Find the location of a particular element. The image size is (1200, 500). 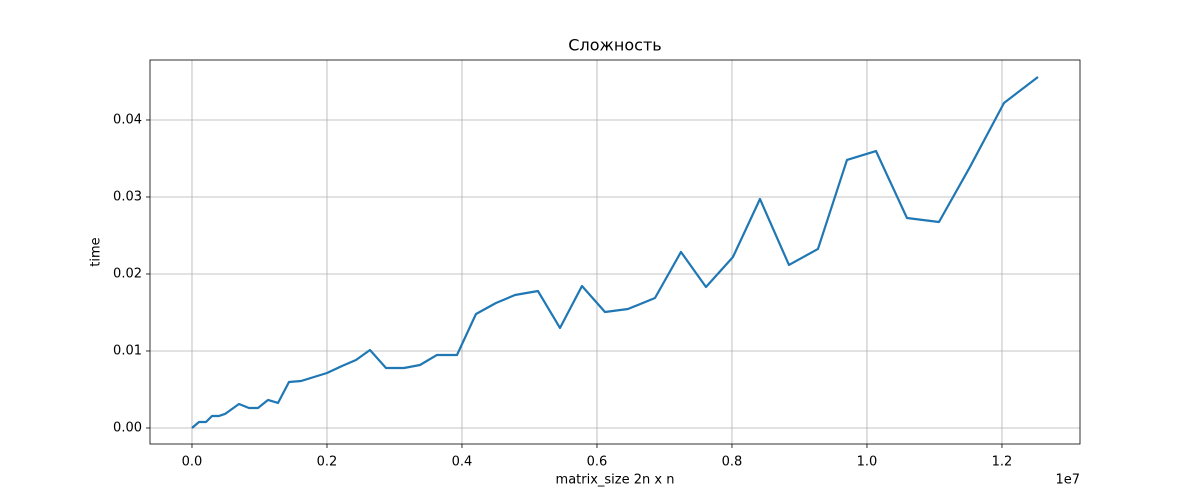

x-tick-label: 0.4 is located at coordinates (462, 462).